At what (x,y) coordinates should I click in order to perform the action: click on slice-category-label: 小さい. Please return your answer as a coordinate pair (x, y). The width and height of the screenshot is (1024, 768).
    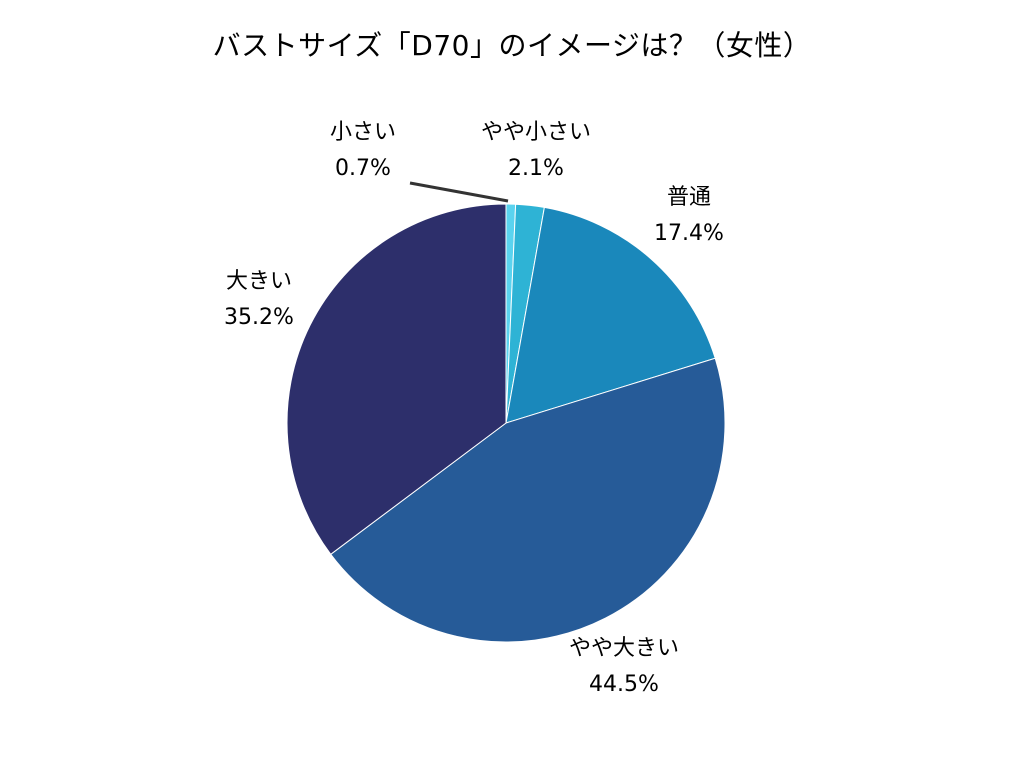
    Looking at the image, I should click on (363, 132).